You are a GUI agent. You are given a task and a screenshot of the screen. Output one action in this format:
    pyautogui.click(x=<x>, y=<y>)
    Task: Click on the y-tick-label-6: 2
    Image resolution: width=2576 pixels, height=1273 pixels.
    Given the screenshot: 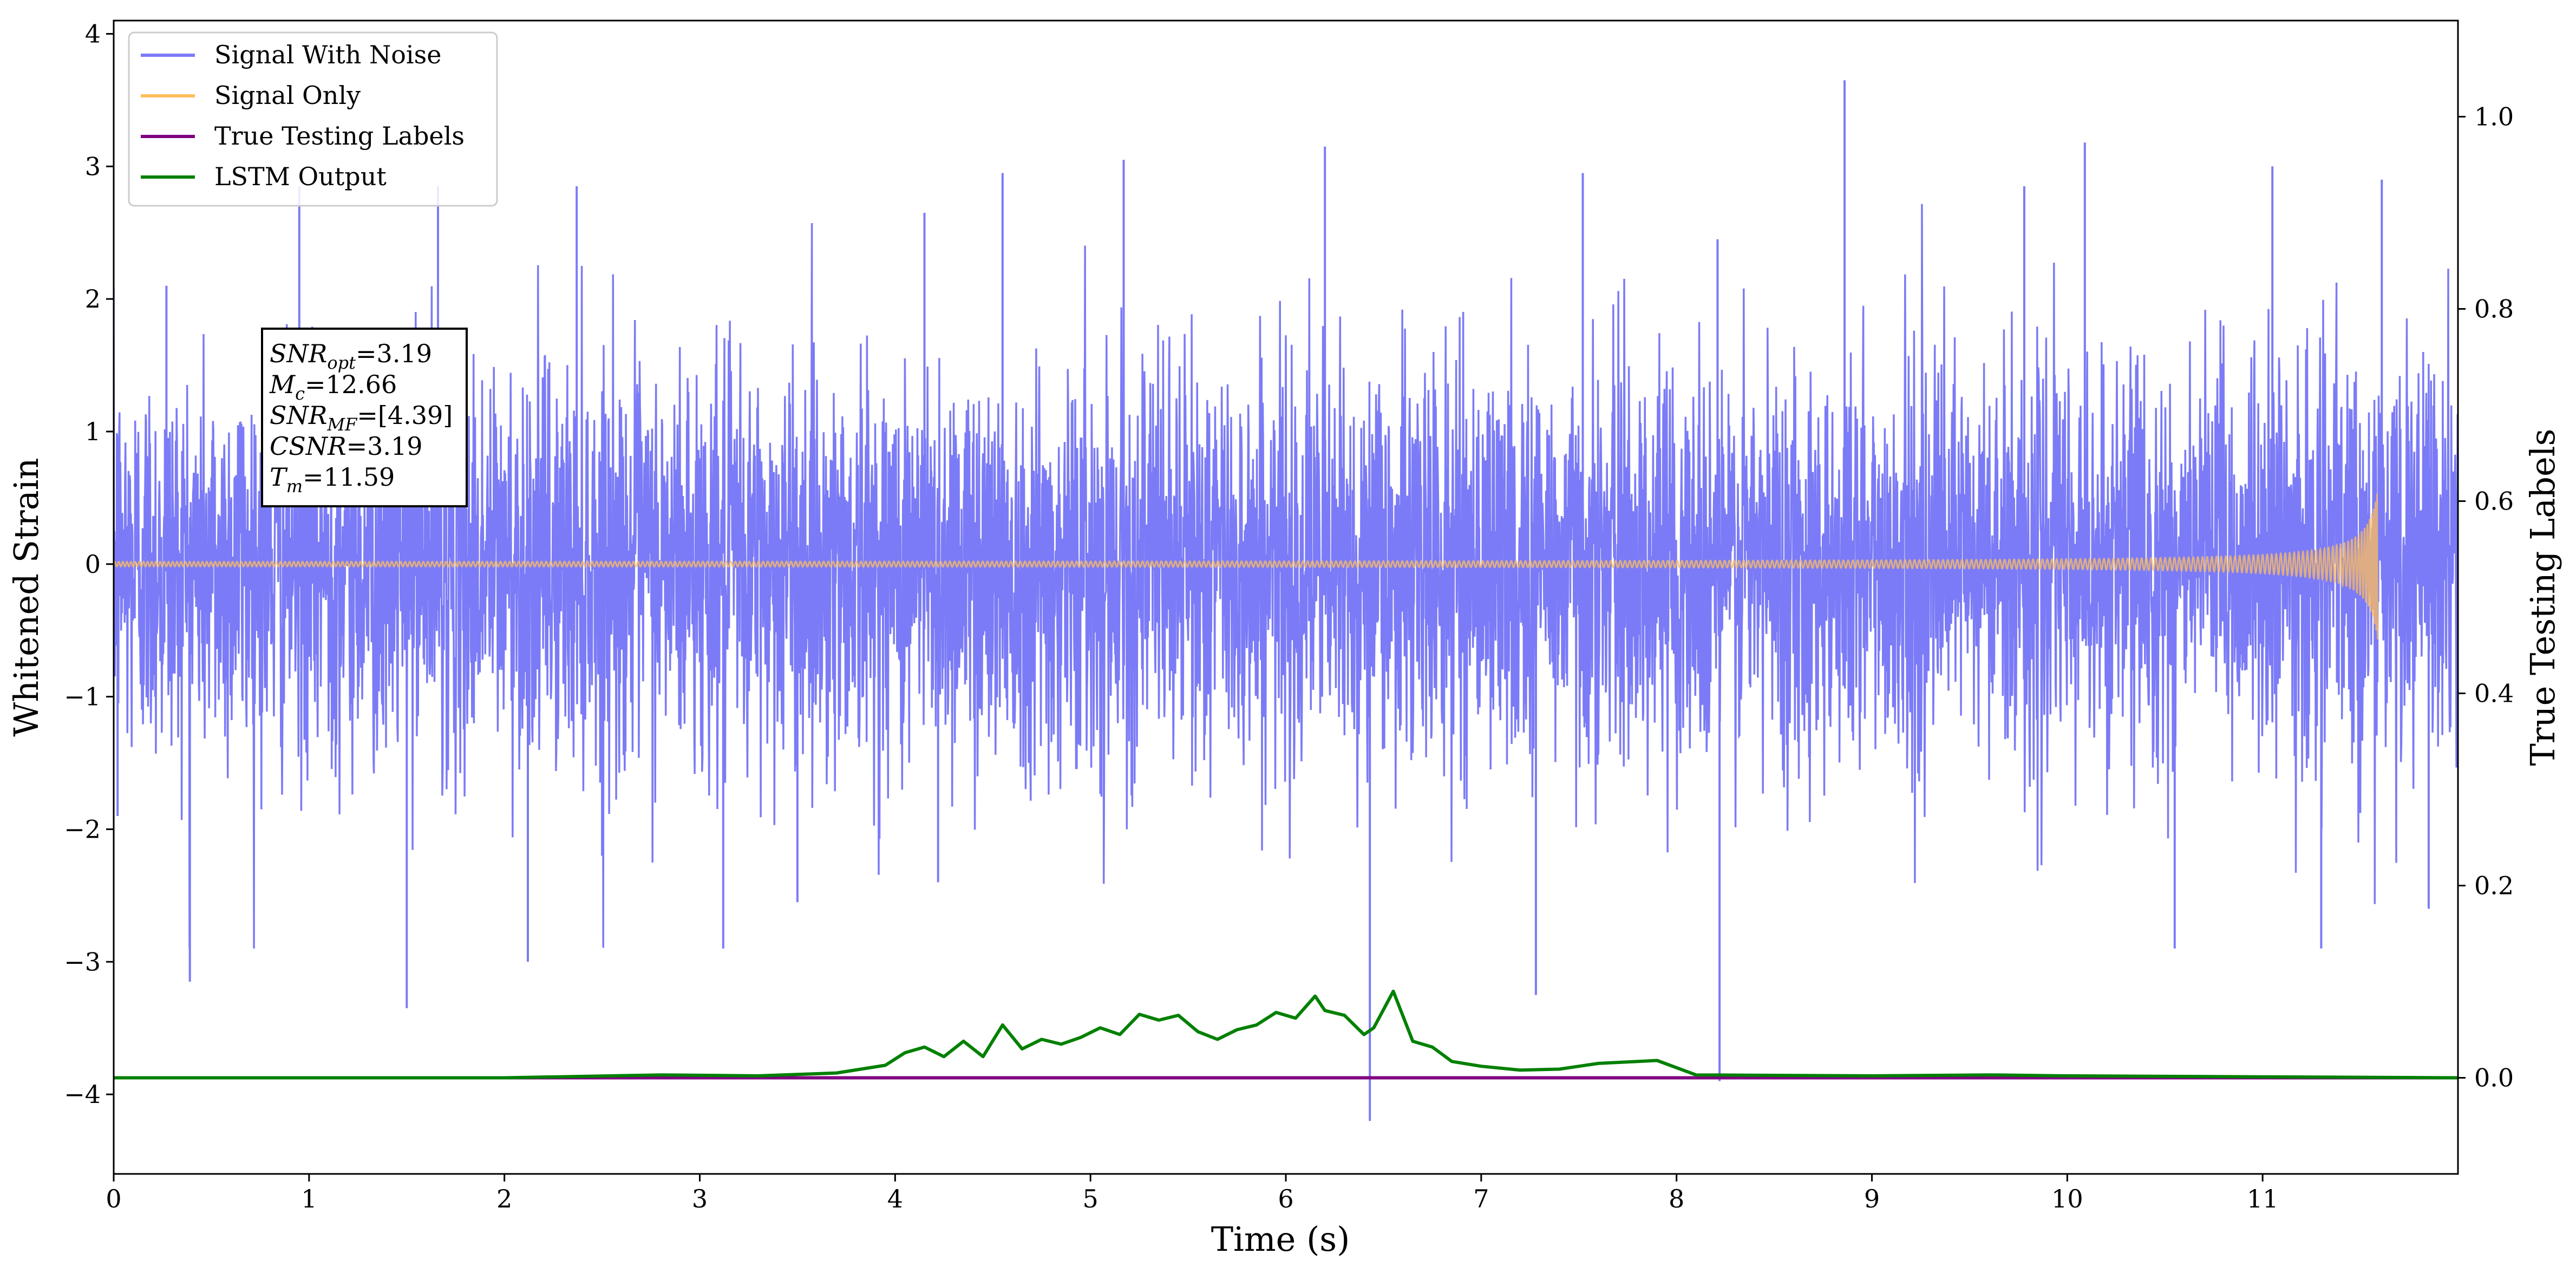 What is the action you would take?
    pyautogui.click(x=93, y=299)
    